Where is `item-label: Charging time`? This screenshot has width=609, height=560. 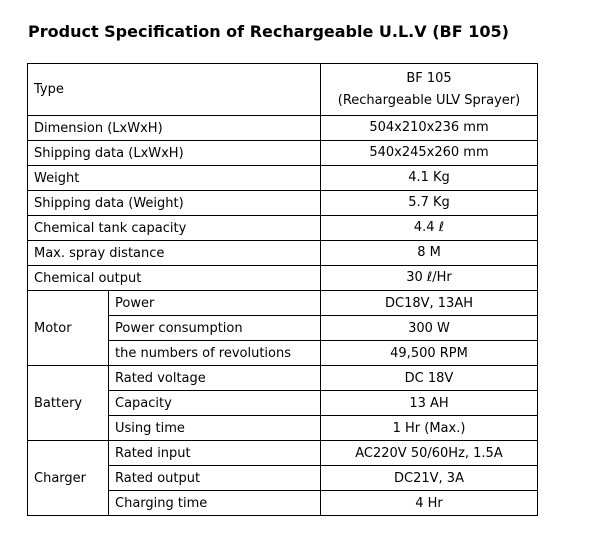
item-label: Charging time is located at coordinates (214, 503).